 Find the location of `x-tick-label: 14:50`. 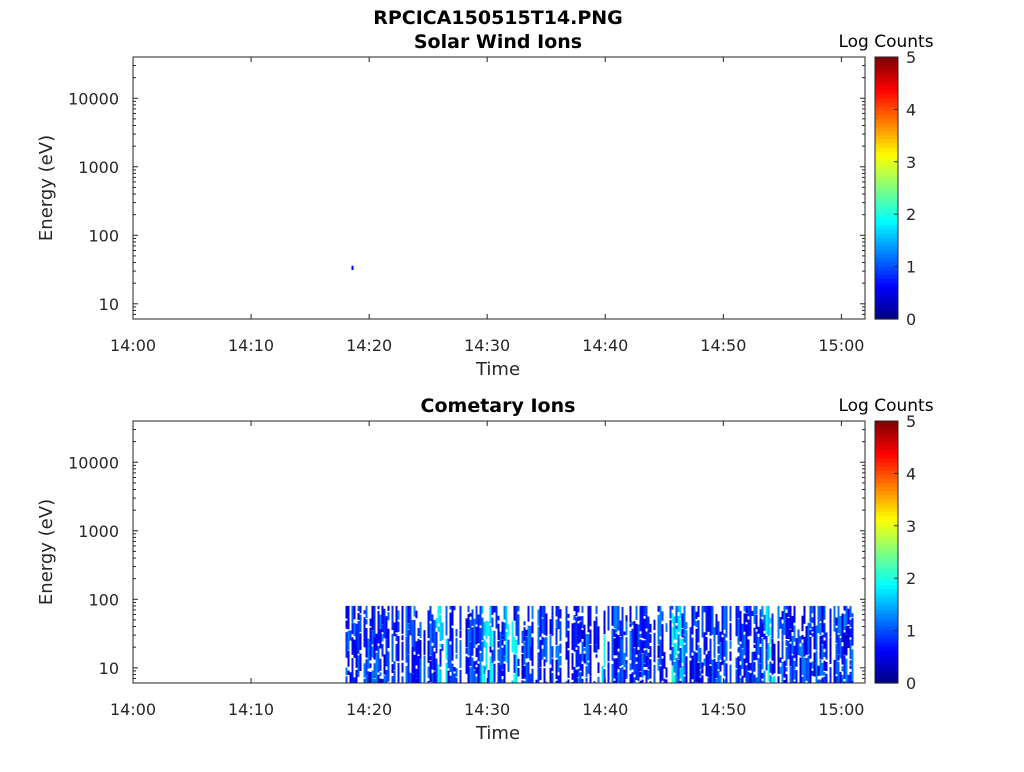

x-tick-label: 14:50 is located at coordinates (723, 709).